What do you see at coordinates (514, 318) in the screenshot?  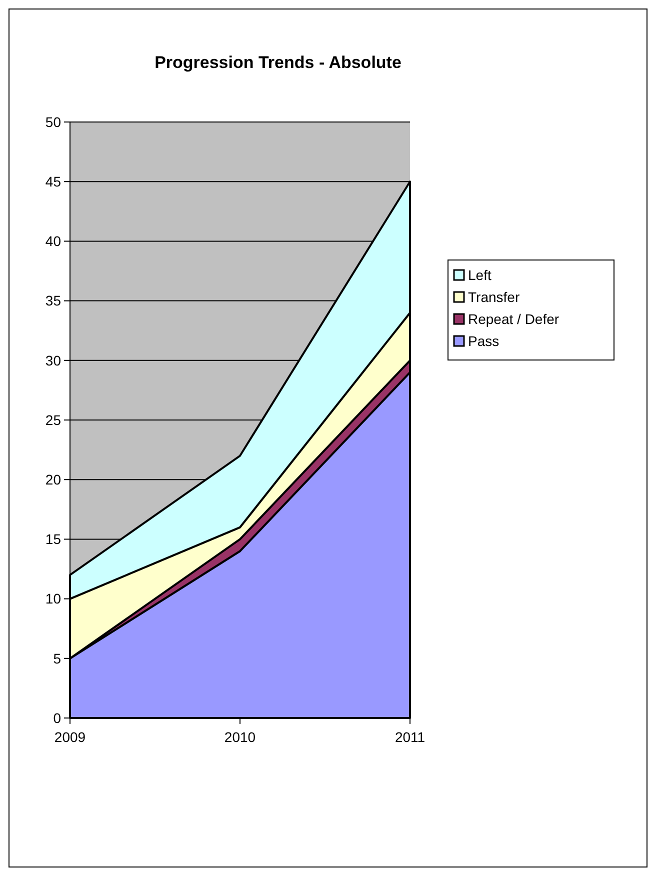 I see `legend-label: Repeat / Defer` at bounding box center [514, 318].